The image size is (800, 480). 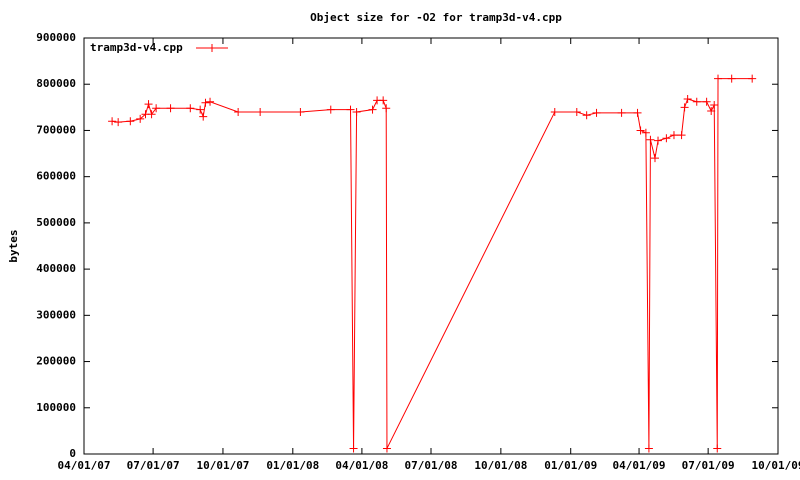 What do you see at coordinates (56, 407) in the screenshot?
I see `y-tick-label: 100000` at bounding box center [56, 407].